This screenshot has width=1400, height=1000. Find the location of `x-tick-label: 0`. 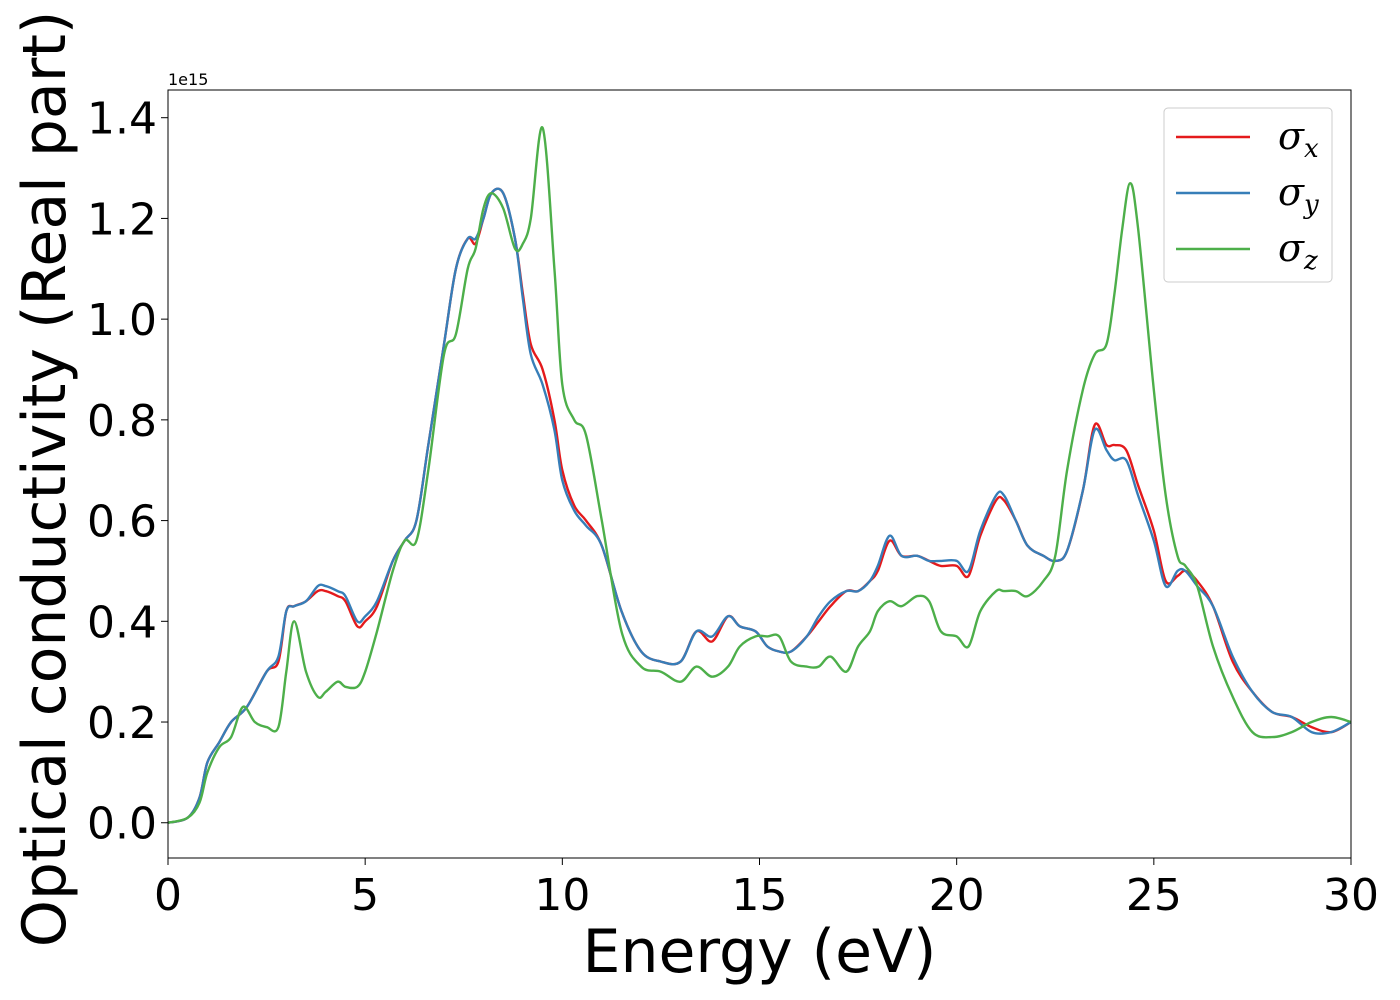

x-tick-label: 0 is located at coordinates (168, 895).